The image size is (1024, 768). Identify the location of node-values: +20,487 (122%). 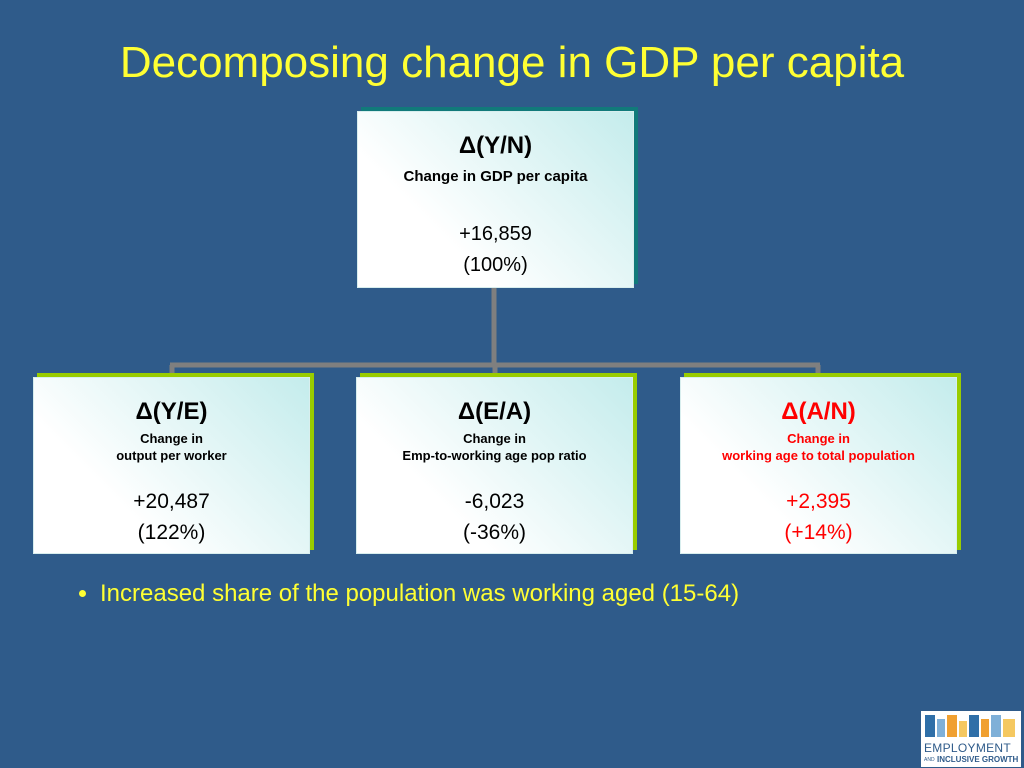
(171, 517).